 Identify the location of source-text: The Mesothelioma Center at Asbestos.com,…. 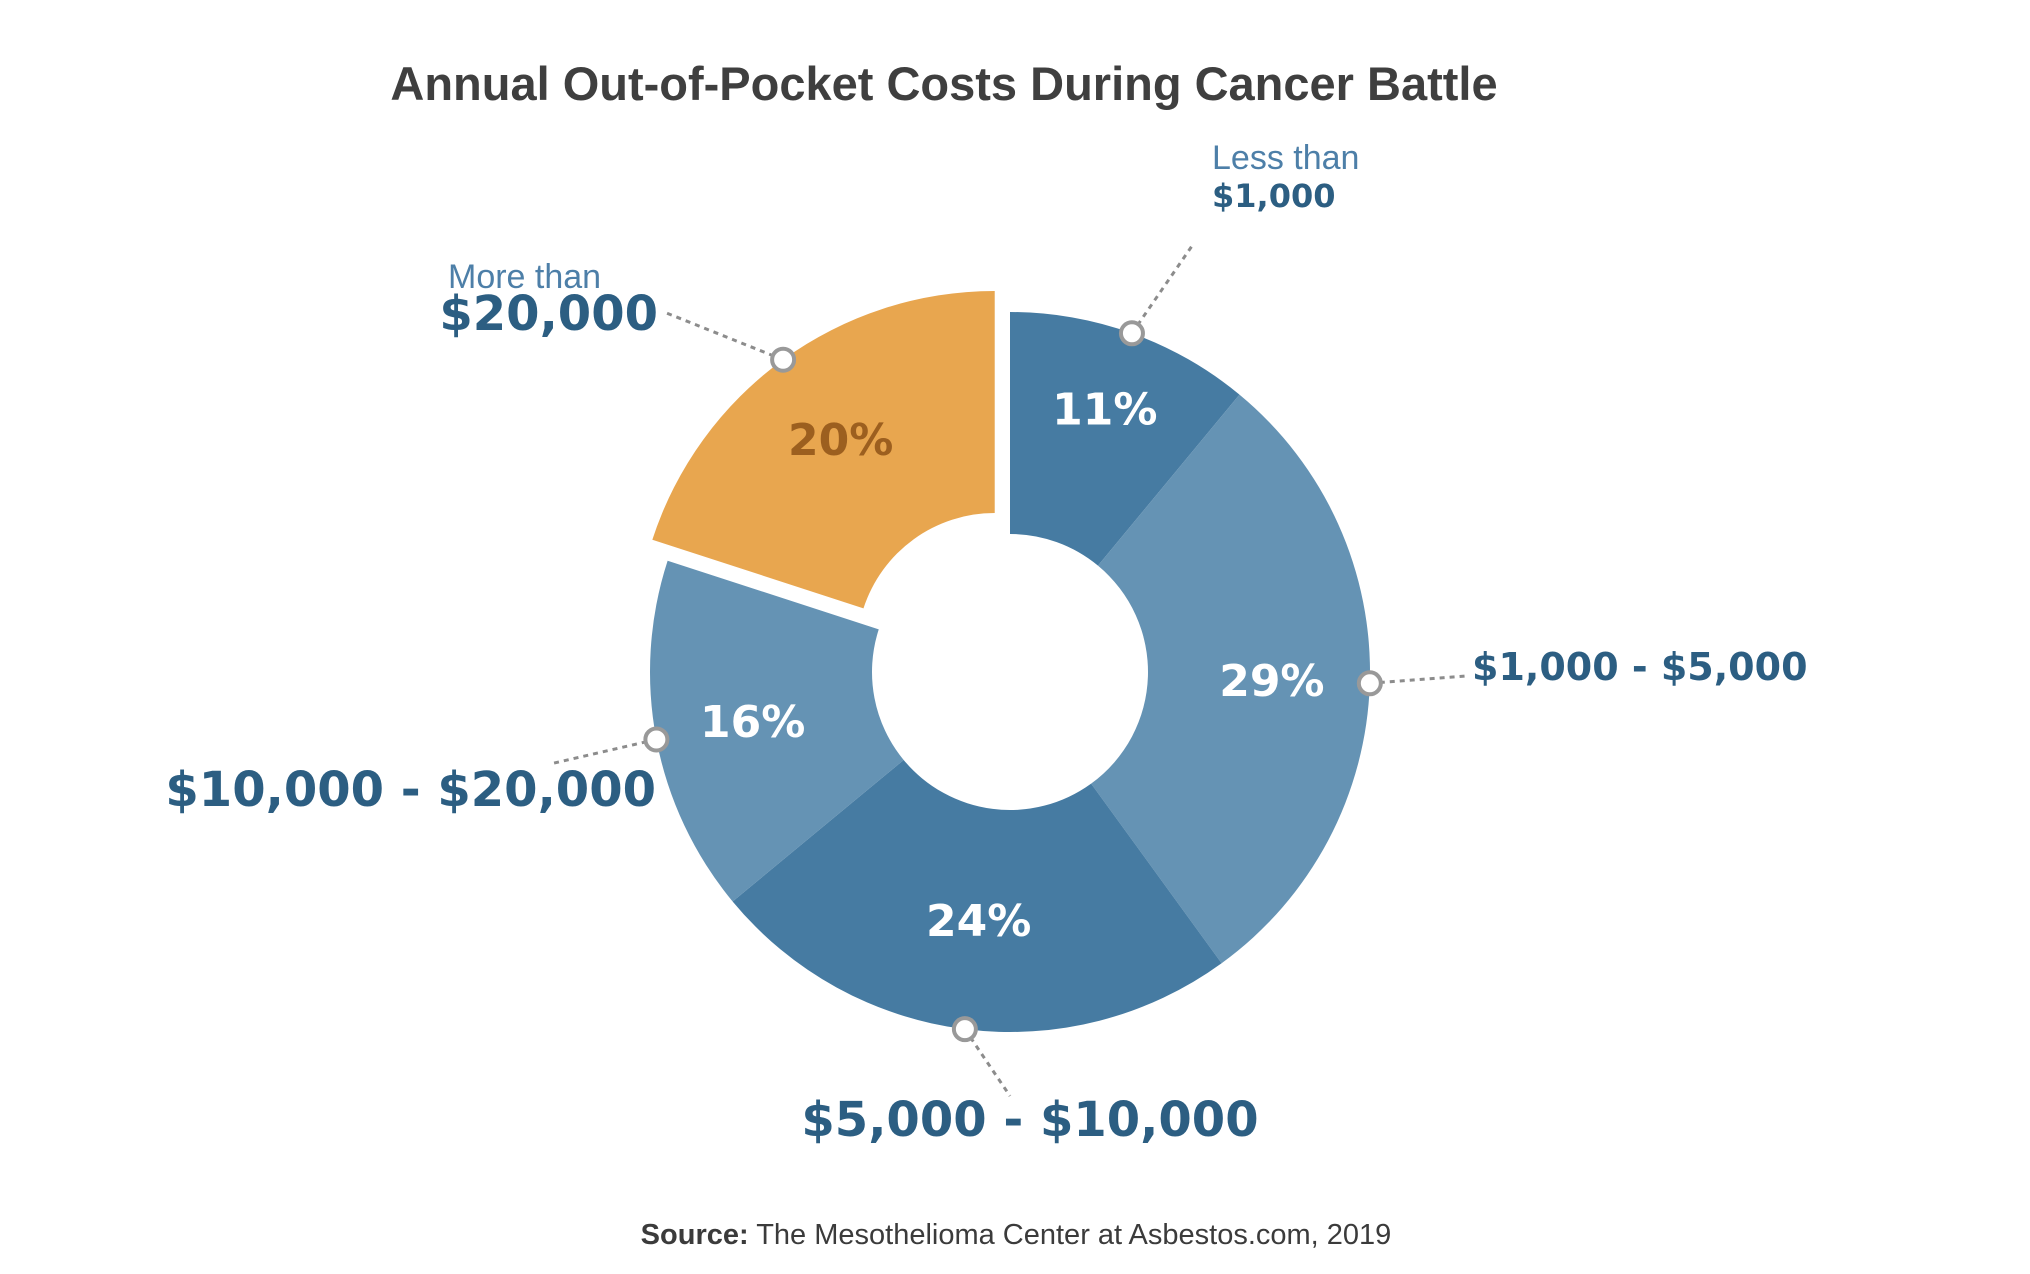
(1070, 1235).